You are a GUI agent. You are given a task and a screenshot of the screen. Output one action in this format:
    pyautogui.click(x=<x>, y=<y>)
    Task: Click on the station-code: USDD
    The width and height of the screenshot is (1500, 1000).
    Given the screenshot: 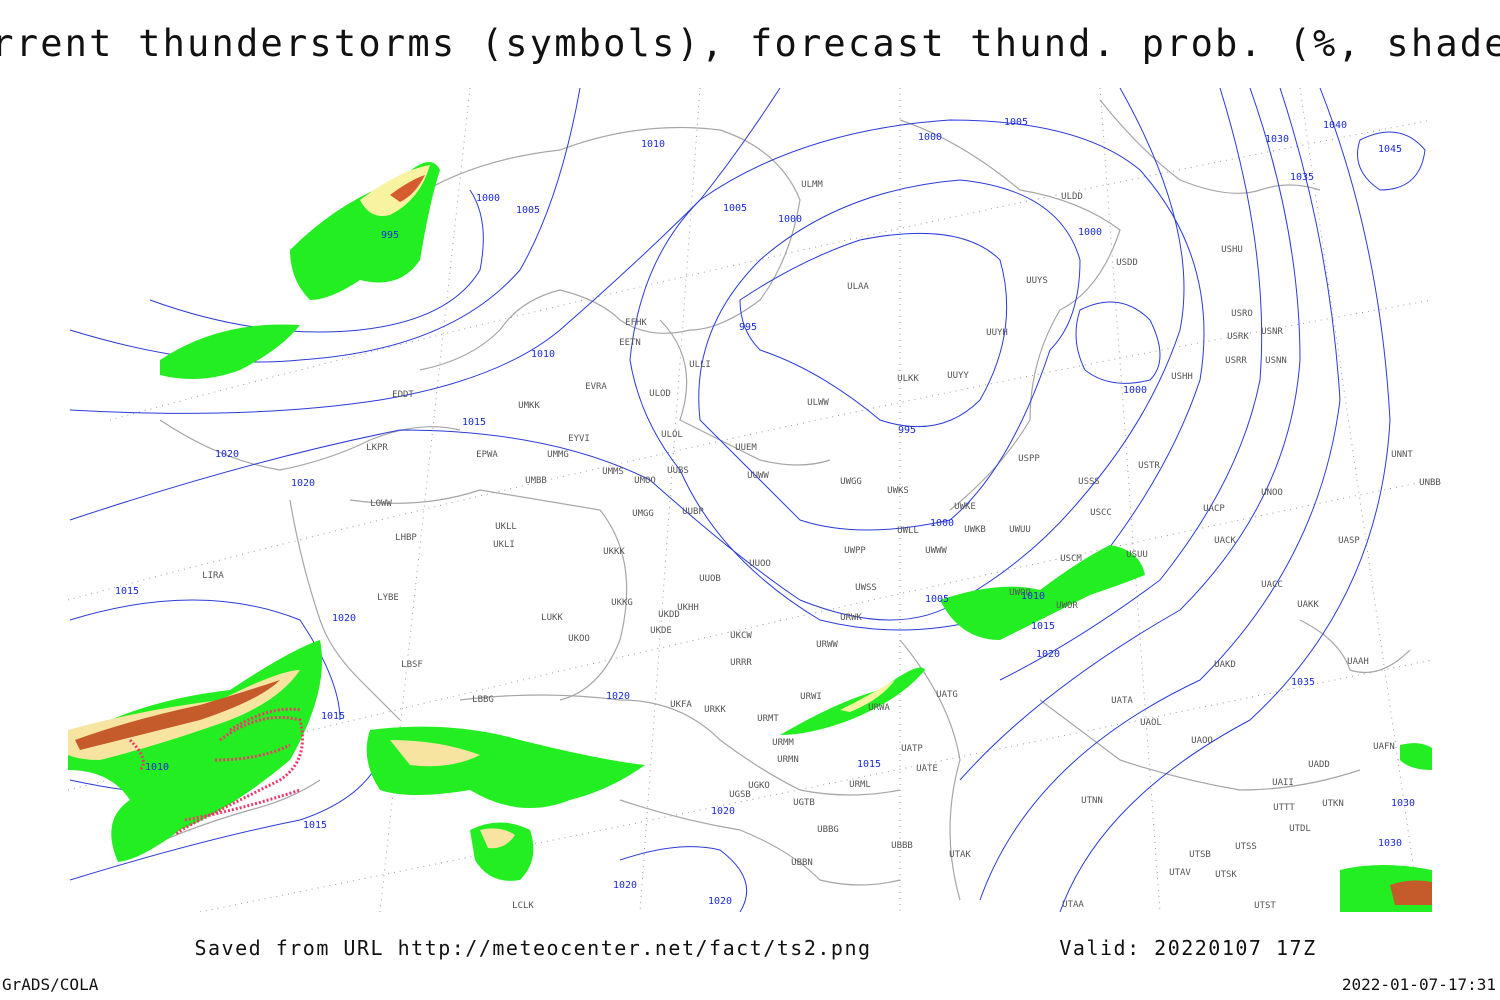 What is the action you would take?
    pyautogui.click(x=1127, y=263)
    